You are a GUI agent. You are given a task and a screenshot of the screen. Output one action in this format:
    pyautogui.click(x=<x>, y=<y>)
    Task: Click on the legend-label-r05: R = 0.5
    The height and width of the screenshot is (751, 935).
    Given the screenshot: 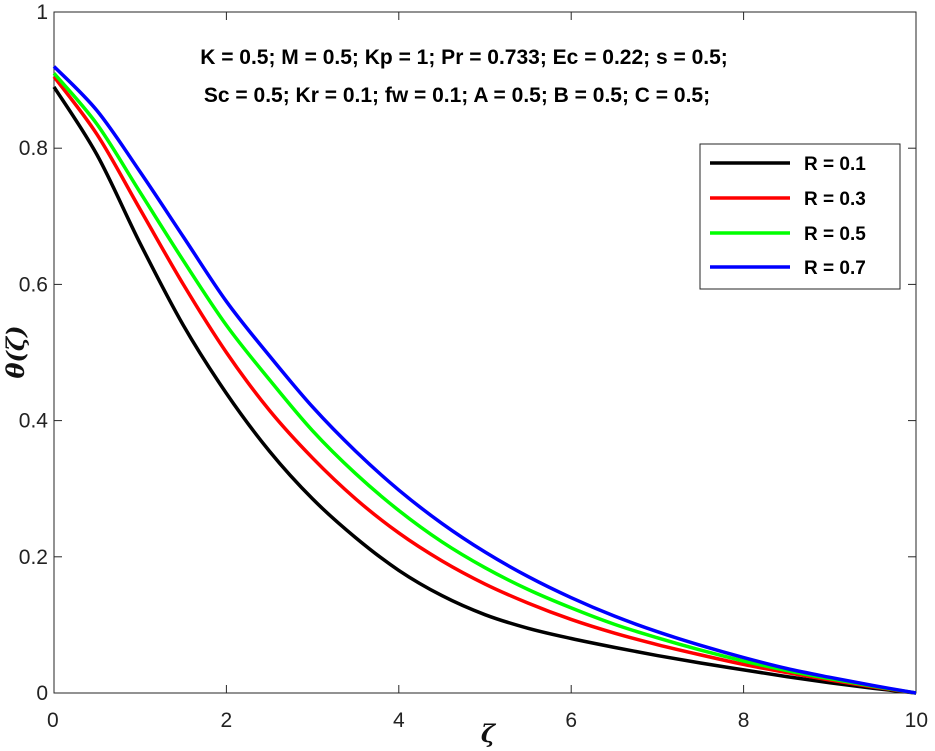 What is the action you would take?
    pyautogui.click(x=835, y=234)
    